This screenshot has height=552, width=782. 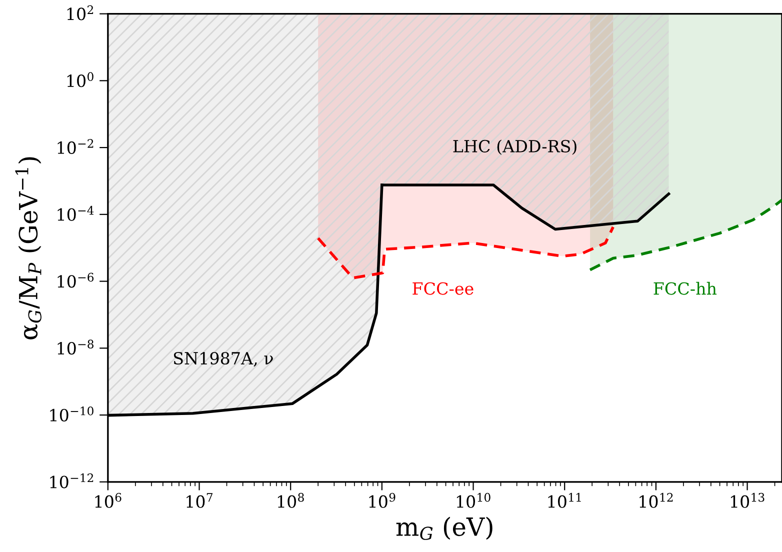 What do you see at coordinates (382, 500) in the screenshot?
I see `x-tick-label: 10$^{9}$` at bounding box center [382, 500].